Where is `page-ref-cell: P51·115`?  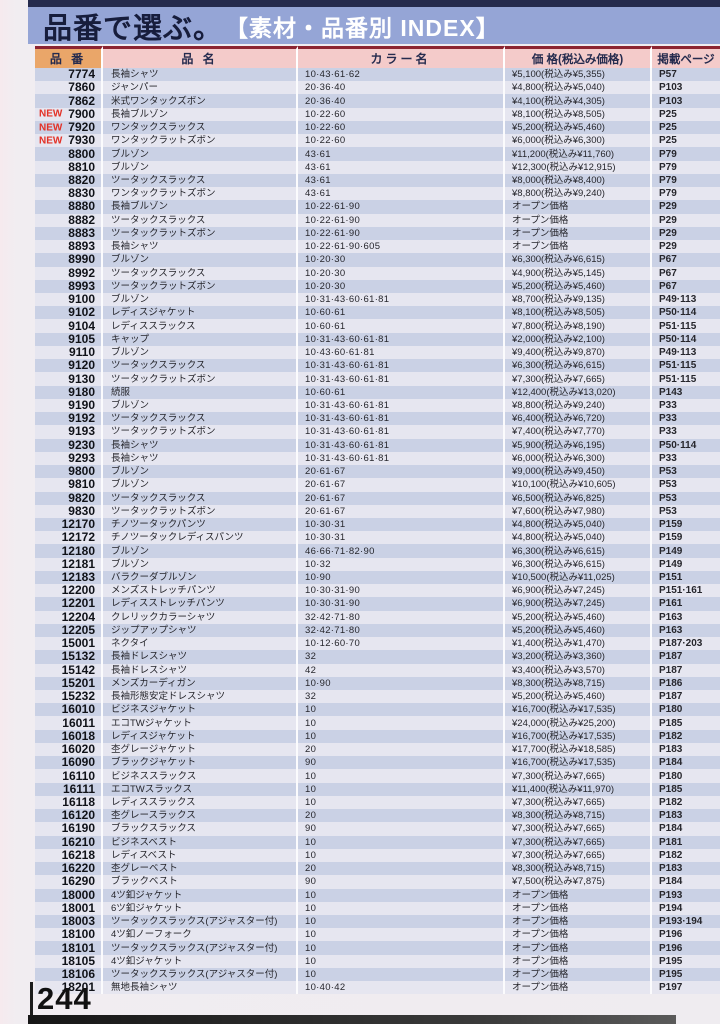 page-ref-cell: P51·115 is located at coordinates (686, 326).